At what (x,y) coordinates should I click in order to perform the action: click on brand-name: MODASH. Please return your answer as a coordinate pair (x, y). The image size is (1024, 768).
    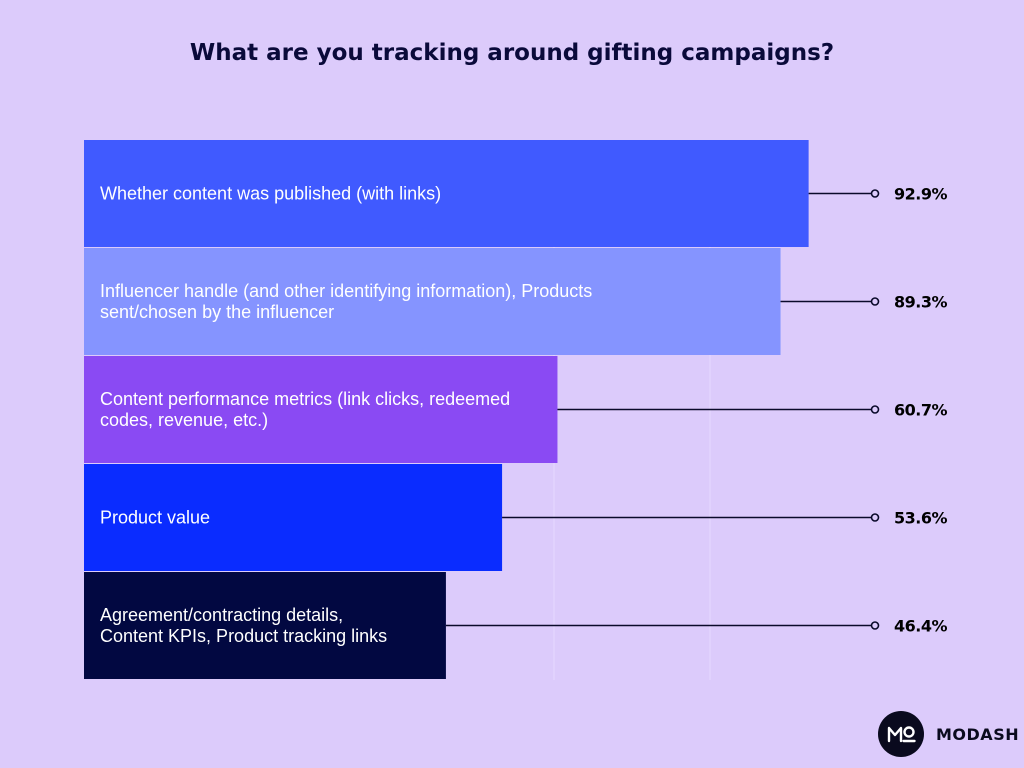
    Looking at the image, I should click on (978, 734).